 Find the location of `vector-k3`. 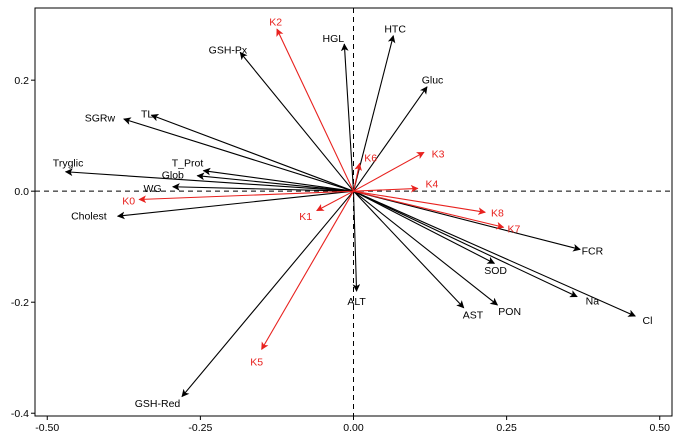

vector-k3 is located at coordinates (389, 171).